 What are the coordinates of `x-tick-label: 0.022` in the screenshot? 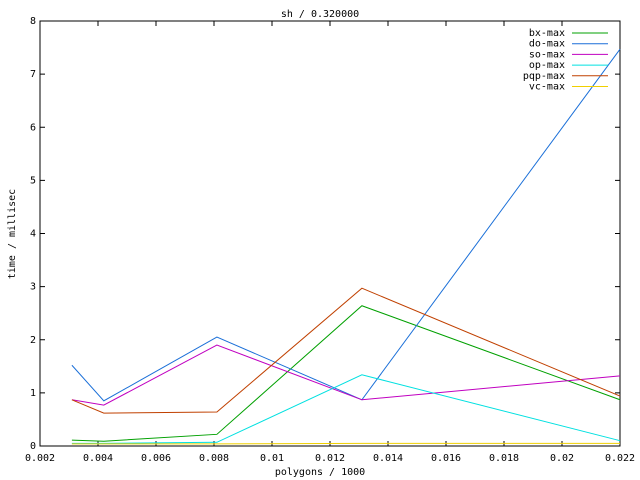 It's located at (620, 458).